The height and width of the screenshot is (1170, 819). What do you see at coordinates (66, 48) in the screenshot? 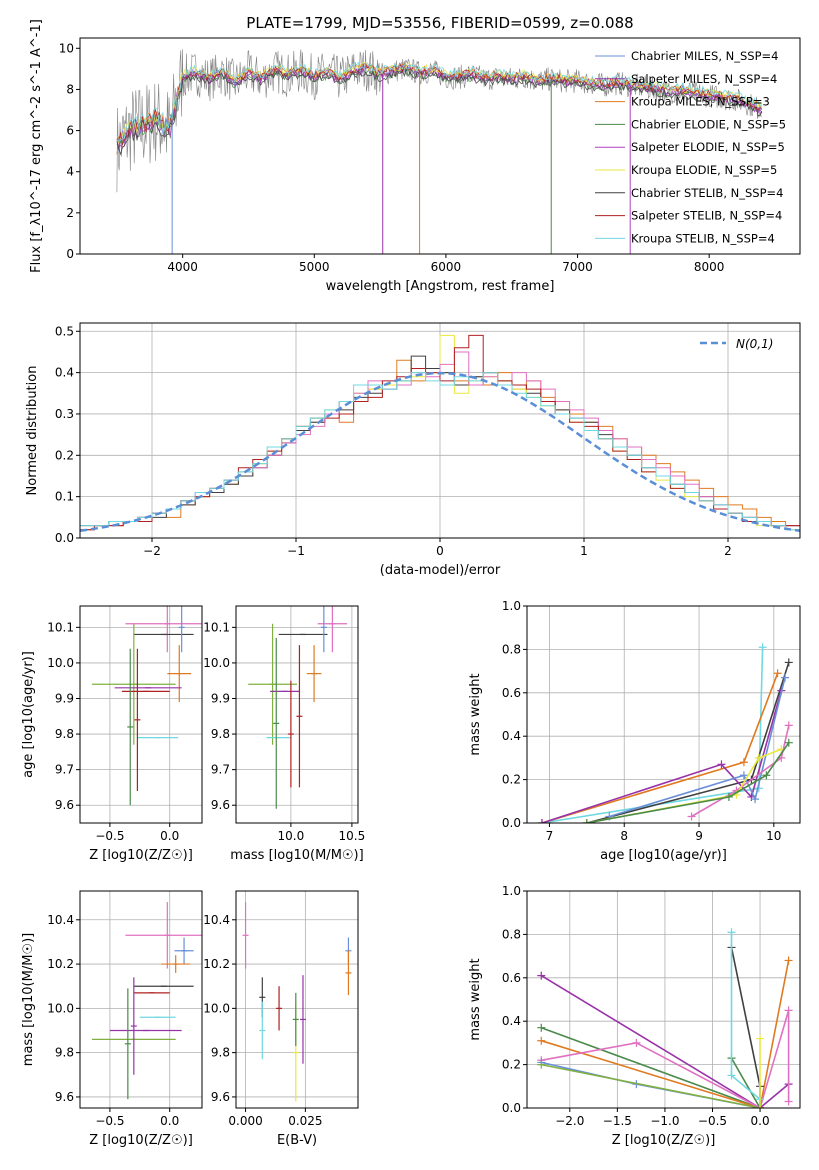
I see `y-tick-label: 10` at bounding box center [66, 48].